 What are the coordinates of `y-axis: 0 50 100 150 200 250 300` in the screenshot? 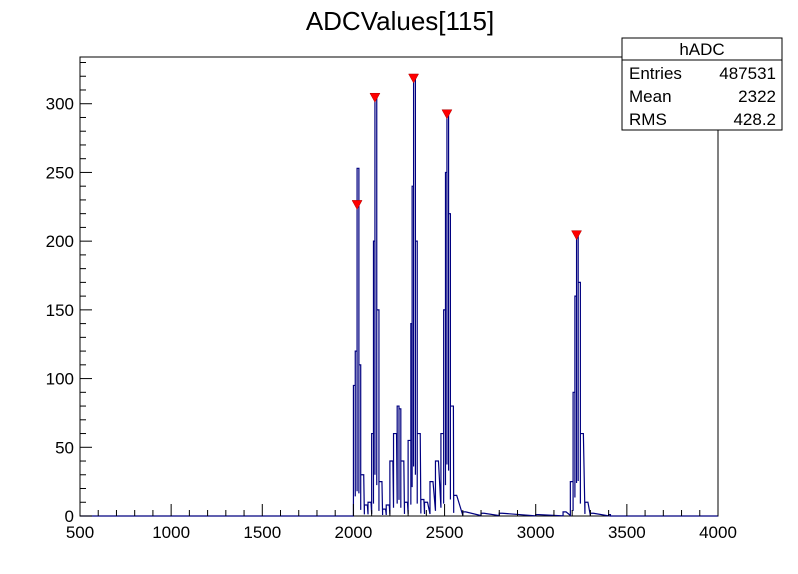 It's located at (69, 293).